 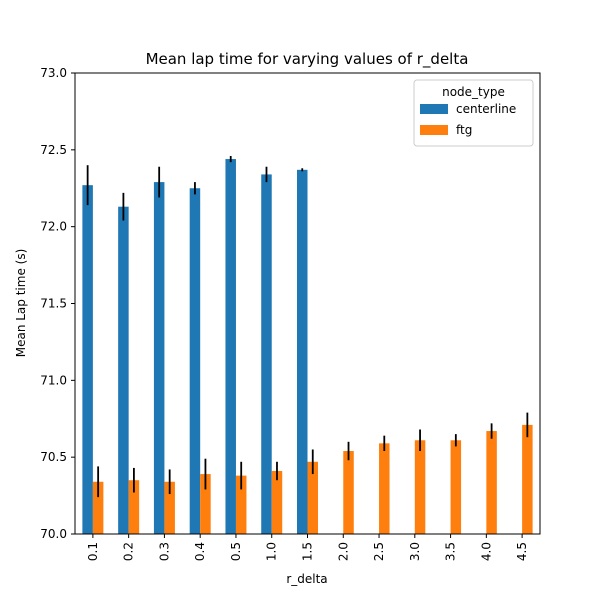 I want to click on bar-centerline-1.0, so click(x=266, y=354).